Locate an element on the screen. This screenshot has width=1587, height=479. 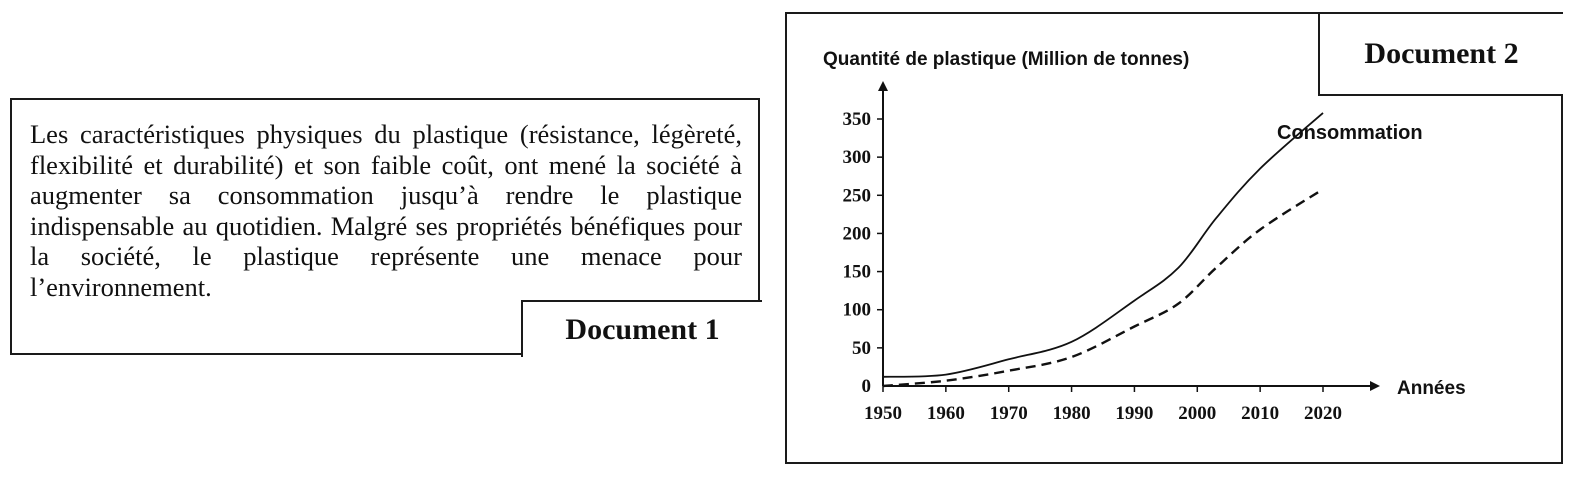
document-1-label: Document 1 is located at coordinates (641, 328).